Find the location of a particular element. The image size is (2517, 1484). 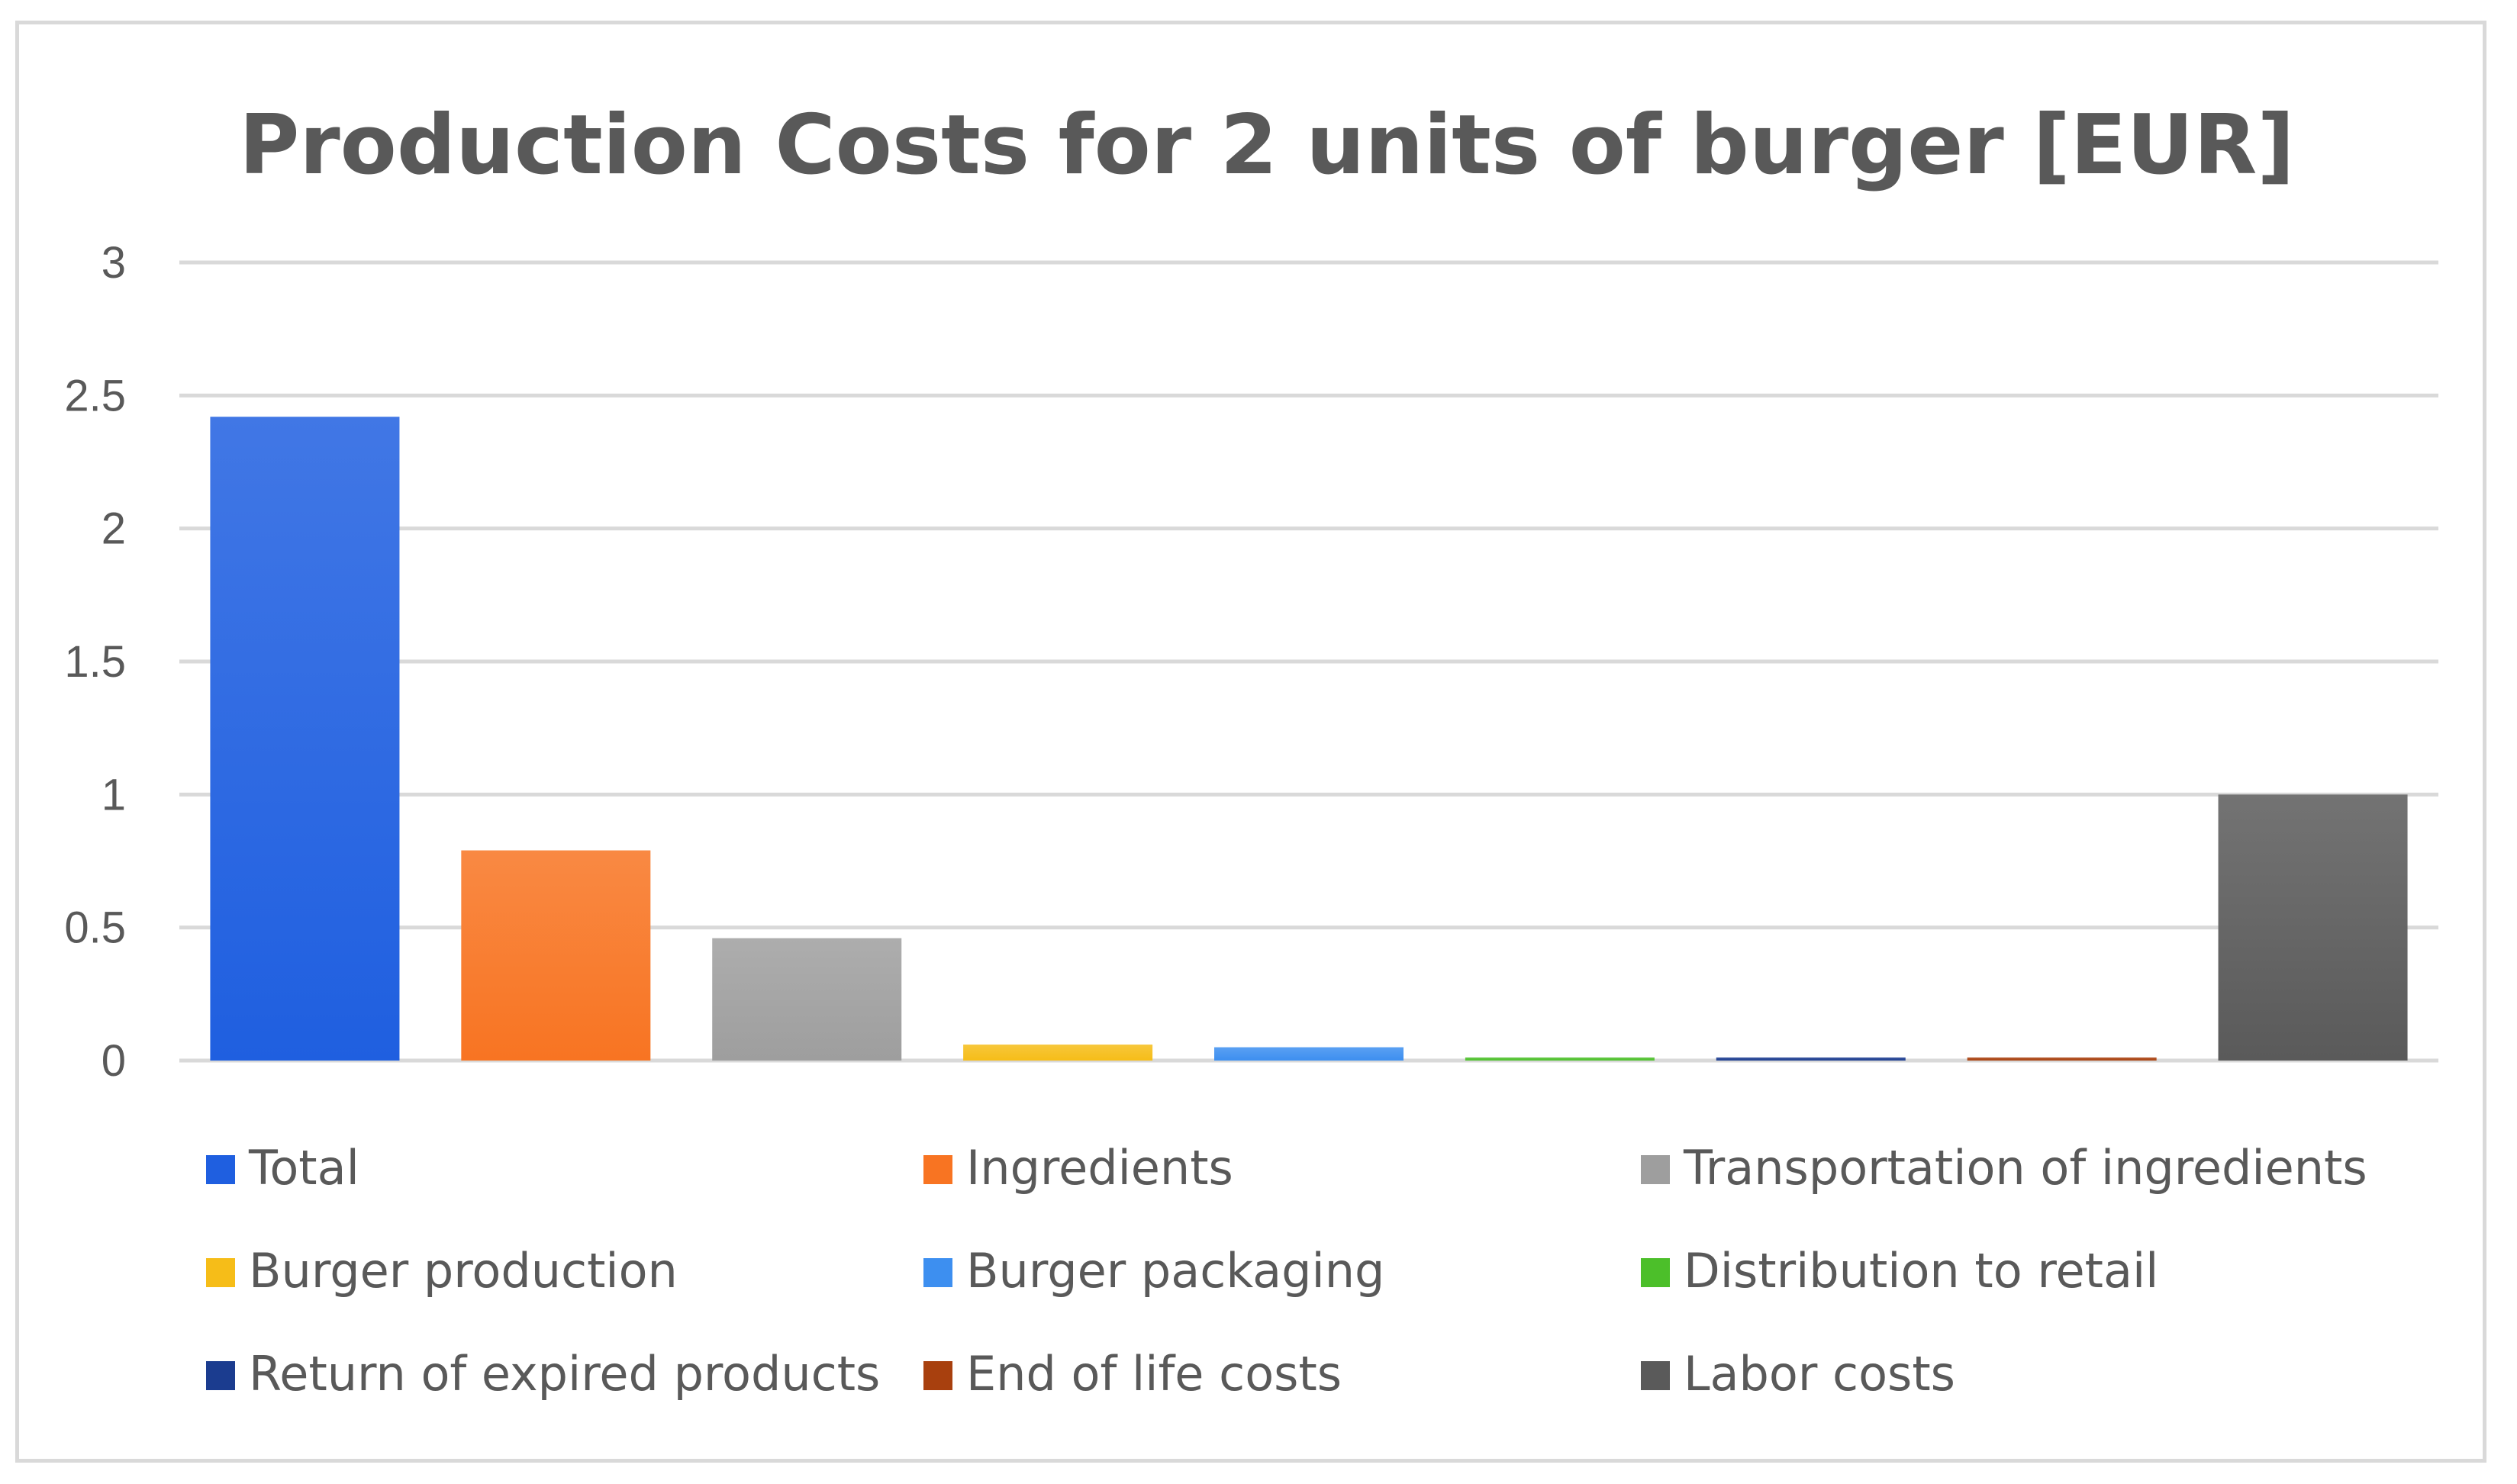

bar-burger-production is located at coordinates (1058, 1053).